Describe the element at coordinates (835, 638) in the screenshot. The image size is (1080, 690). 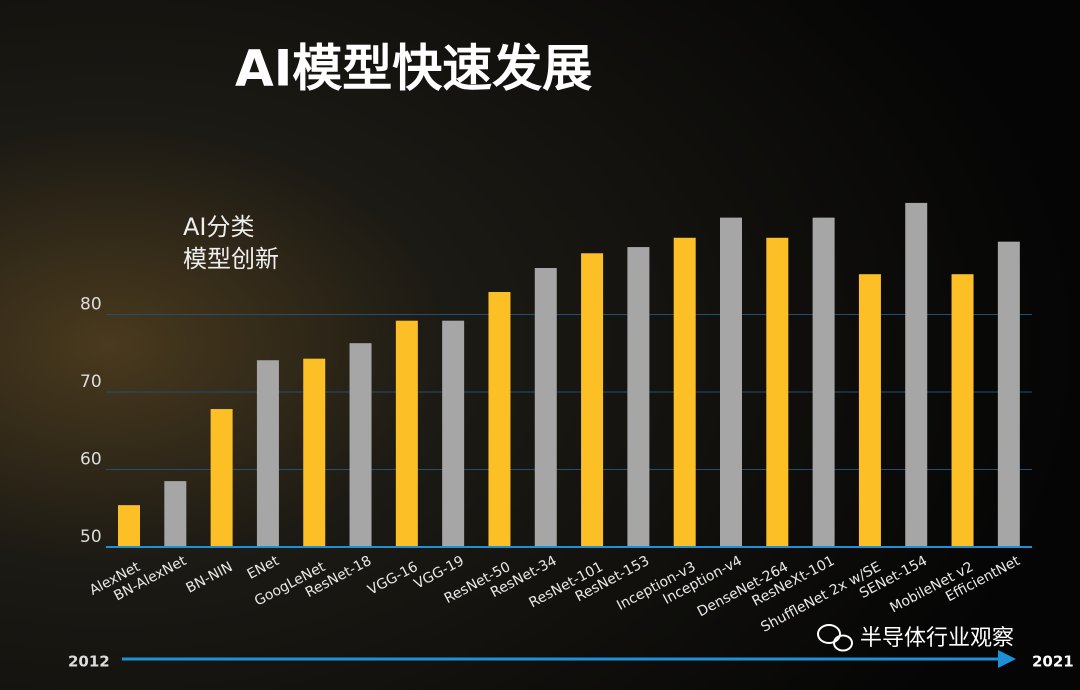
I see `watermark-icon` at that location.